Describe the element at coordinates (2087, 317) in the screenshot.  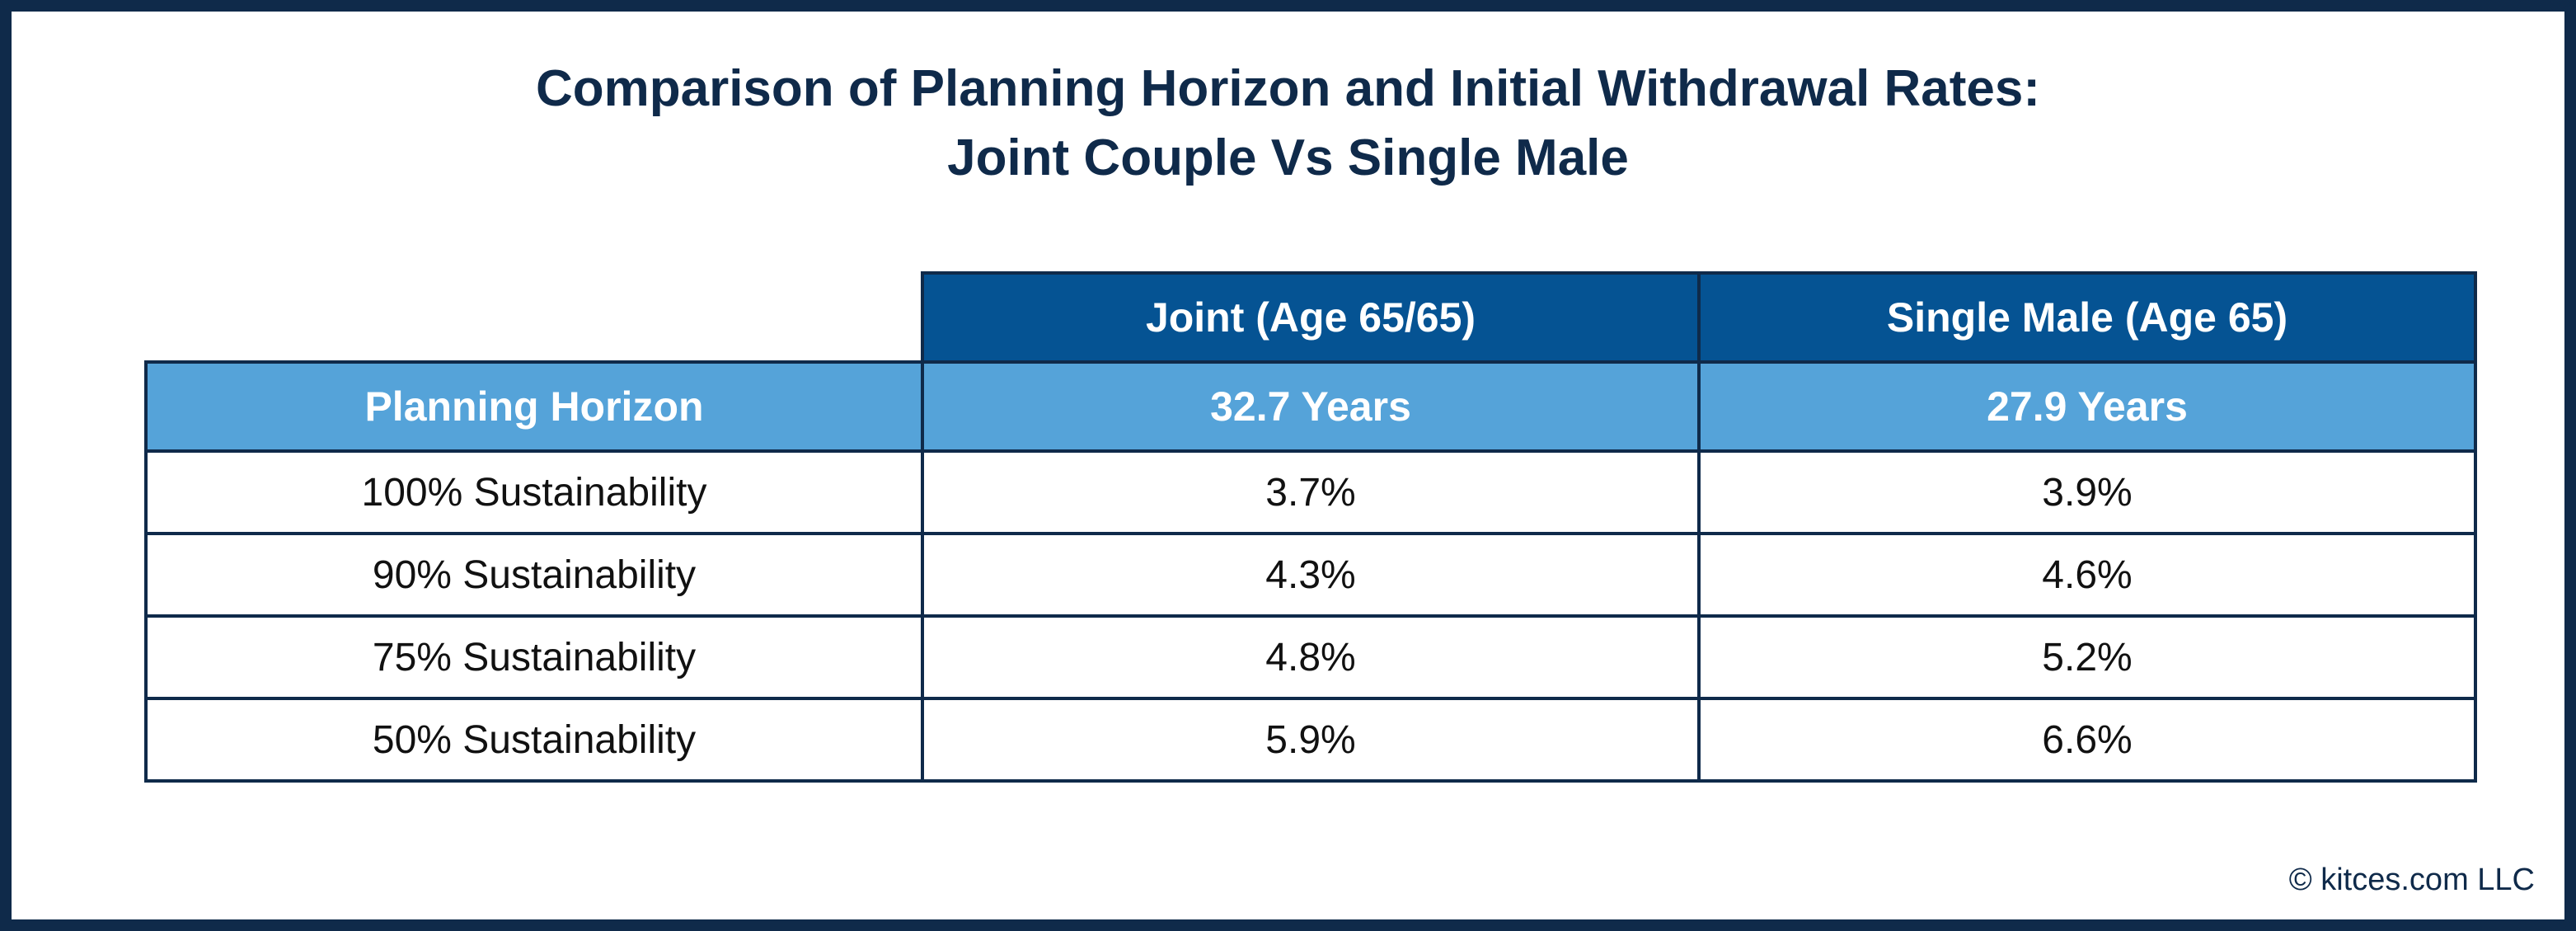
I see `column-header-single-male: Single Male (Age 65)` at that location.